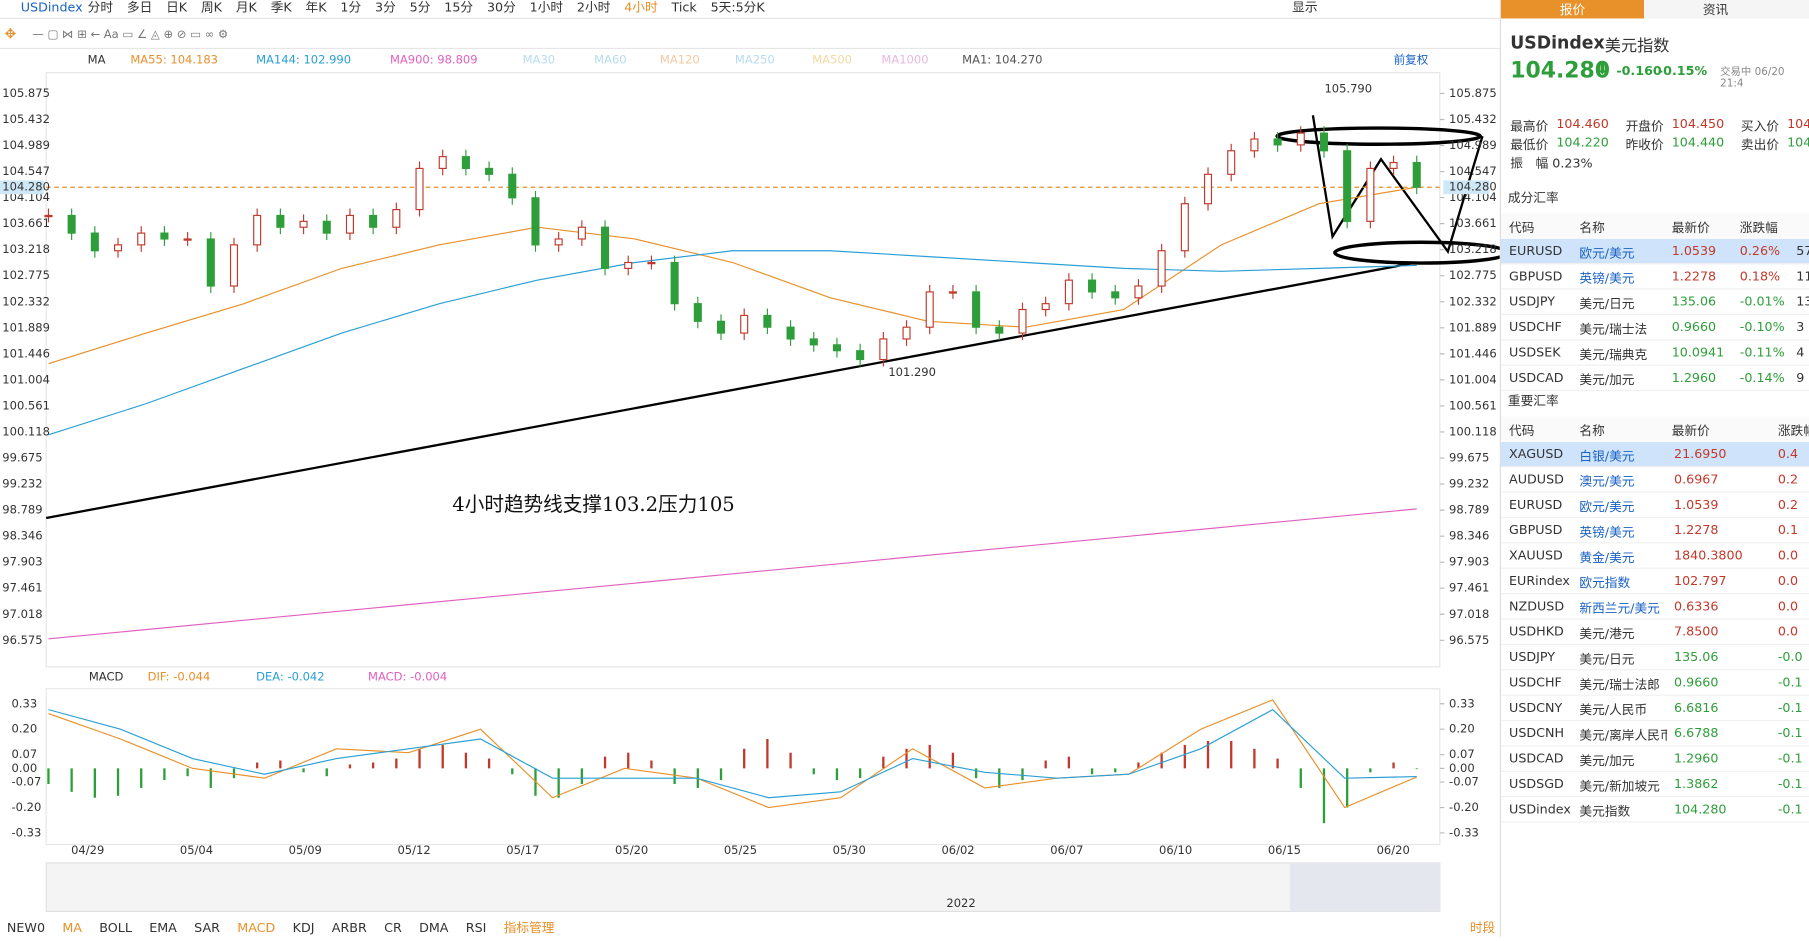  What do you see at coordinates (529, 927) in the screenshot?
I see `indicator-tab: 指标管理` at bounding box center [529, 927].